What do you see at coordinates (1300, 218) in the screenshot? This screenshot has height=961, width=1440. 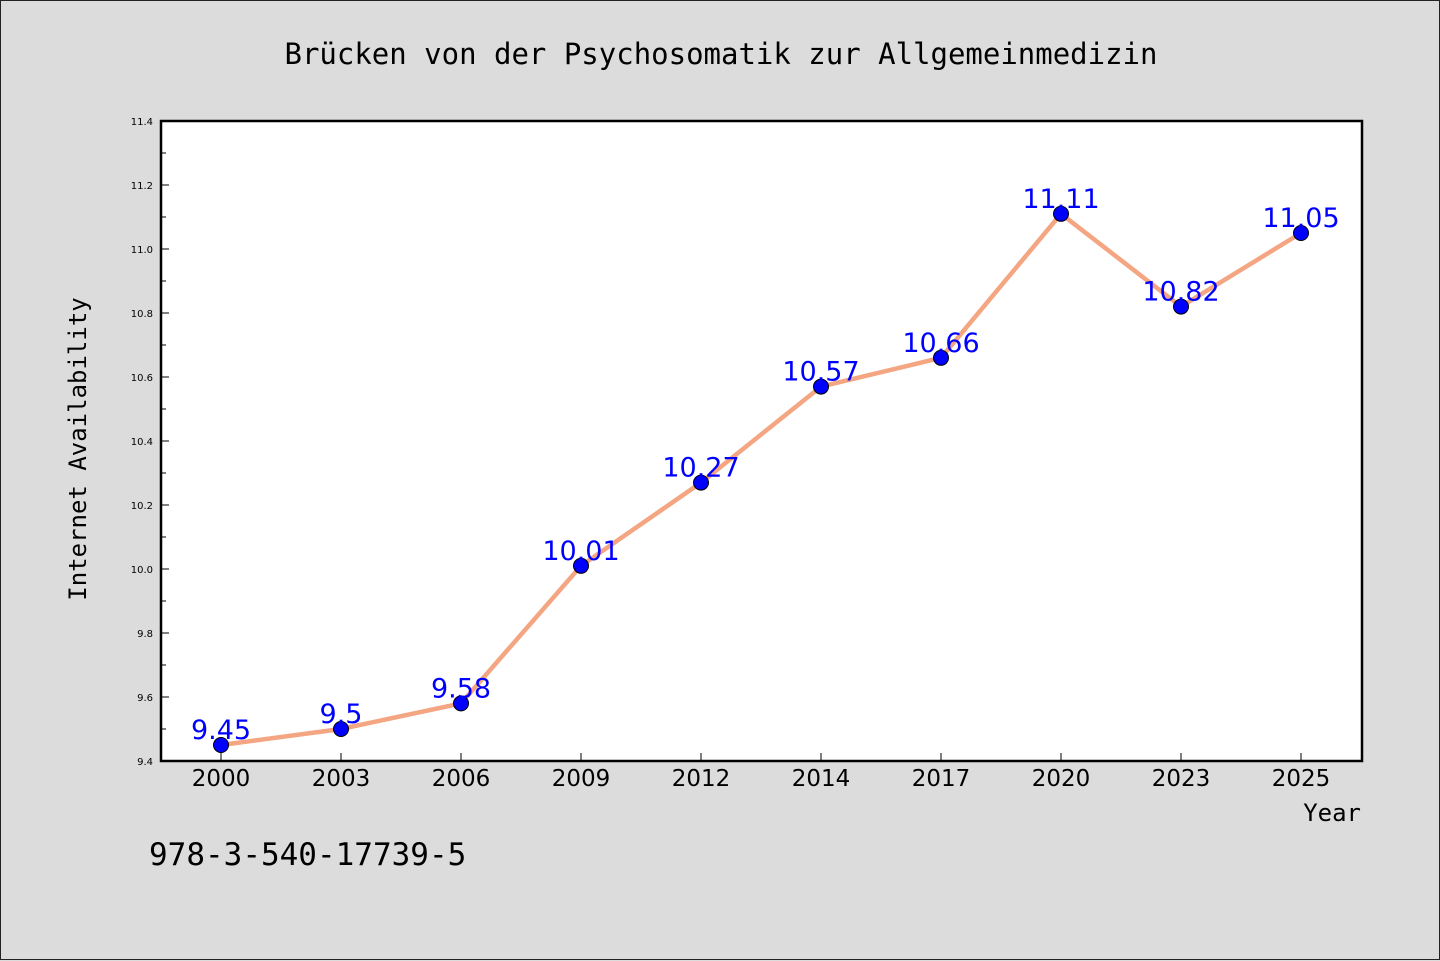 I see `data-label: 11.05` at bounding box center [1300, 218].